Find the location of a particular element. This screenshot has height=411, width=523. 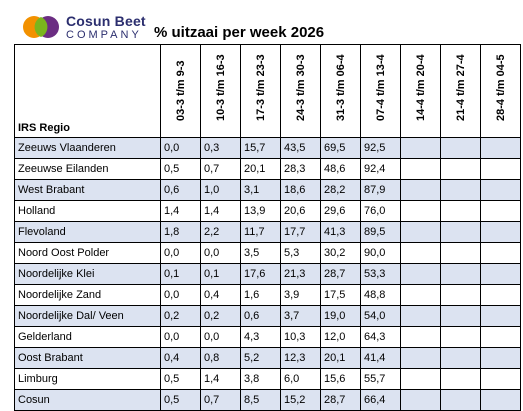

value-cell: 15,6 is located at coordinates (340, 379).